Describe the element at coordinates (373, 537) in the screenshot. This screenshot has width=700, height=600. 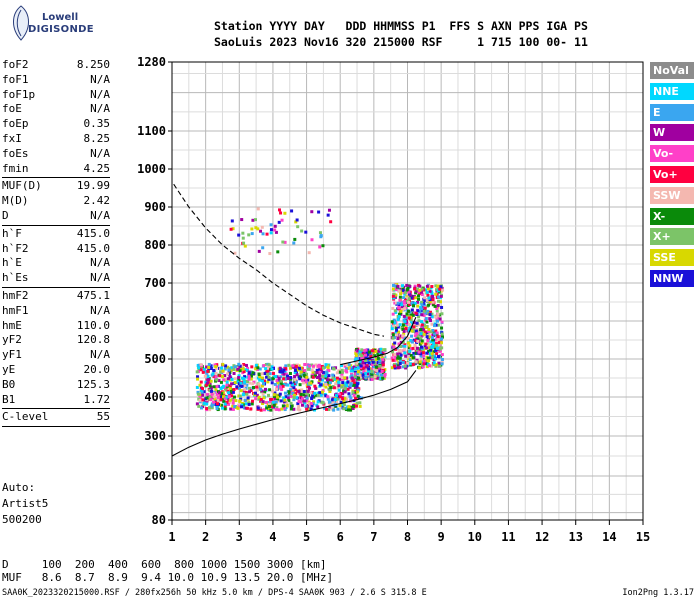
I see `x-tick-label: 7` at that location.